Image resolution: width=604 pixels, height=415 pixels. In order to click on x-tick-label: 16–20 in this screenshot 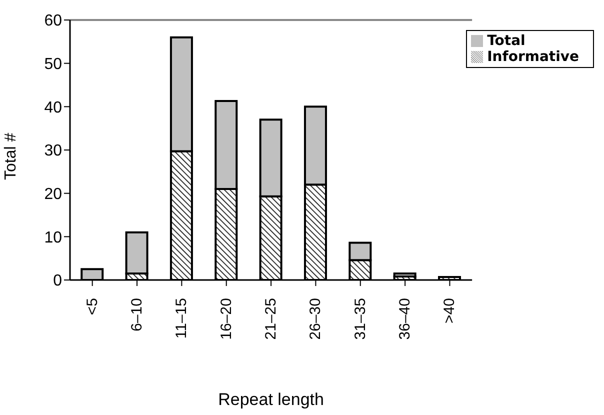, I will do `click(226, 319)`.